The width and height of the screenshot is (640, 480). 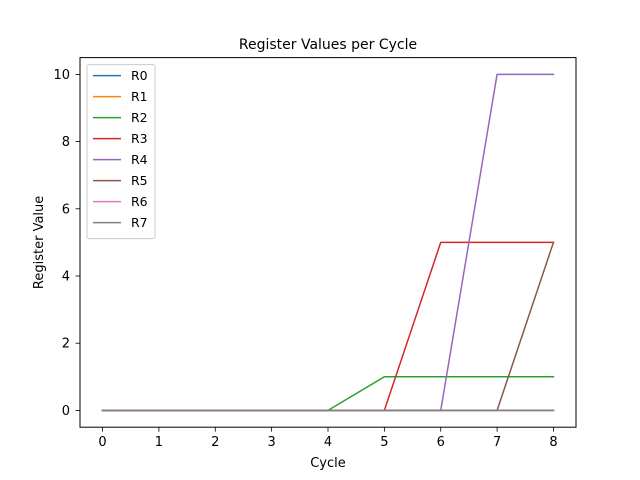 I want to click on y-tick-label: 6, so click(x=66, y=209).